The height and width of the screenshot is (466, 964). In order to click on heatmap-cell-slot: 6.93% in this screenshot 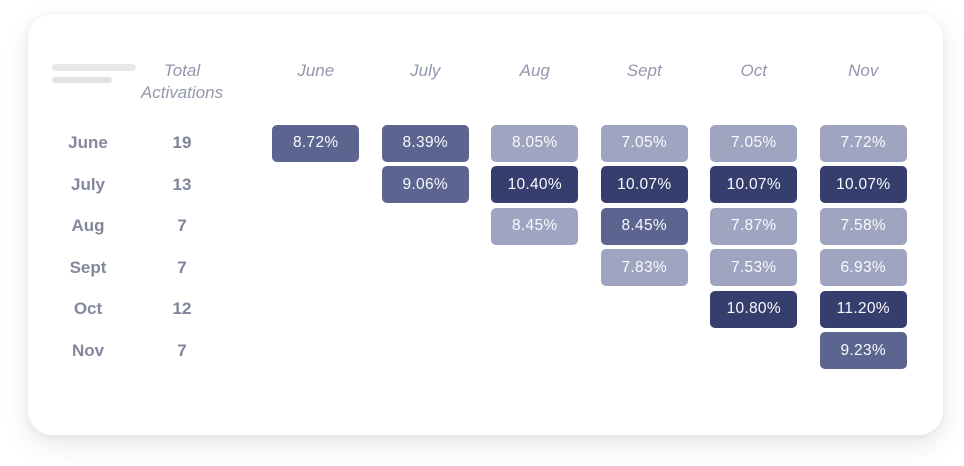, I will do `click(864, 267)`.